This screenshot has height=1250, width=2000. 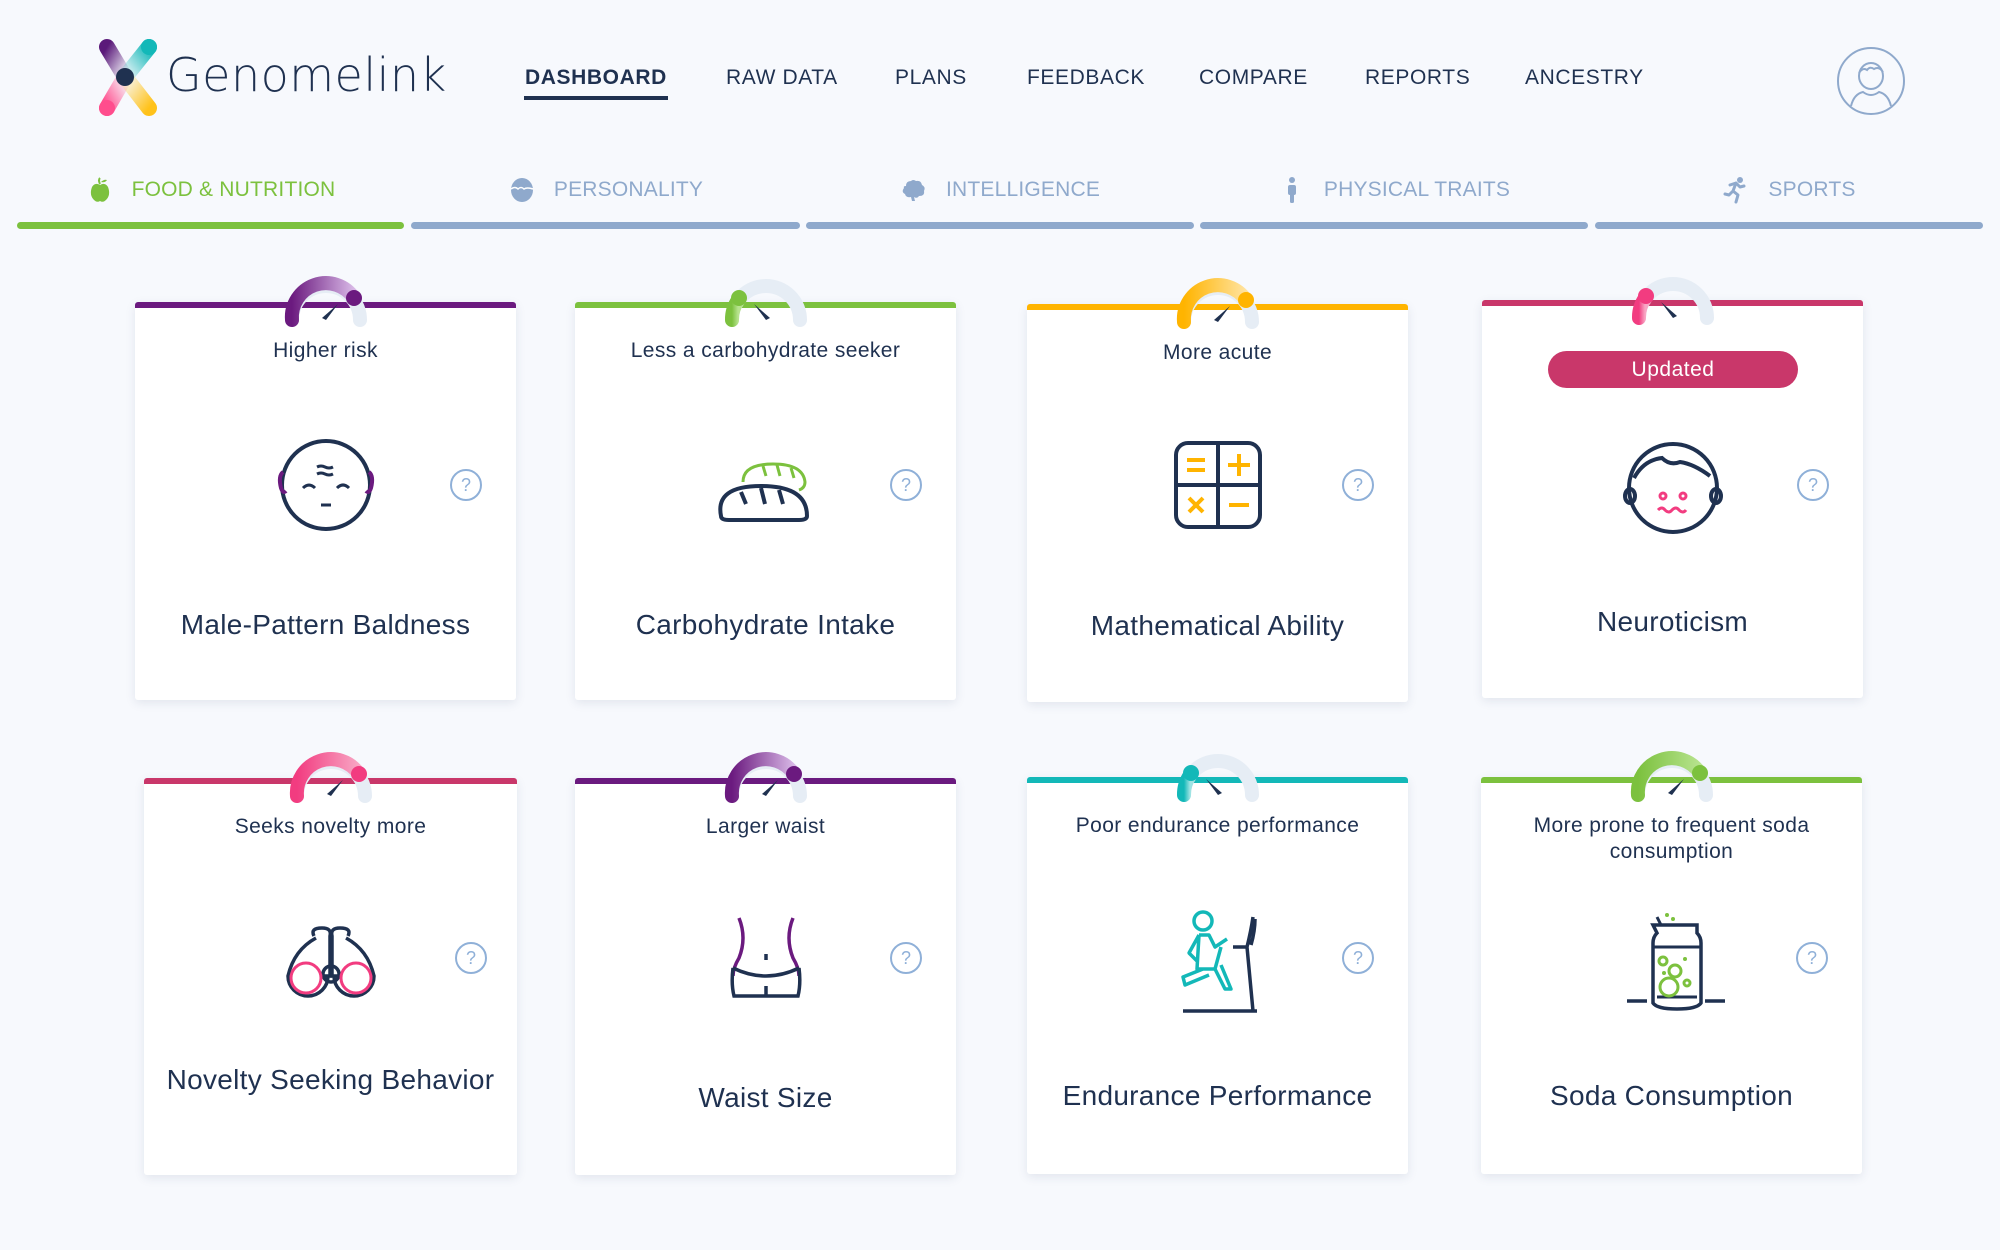 What do you see at coordinates (1217, 1095) in the screenshot?
I see `trait-title: Endurance Performance` at bounding box center [1217, 1095].